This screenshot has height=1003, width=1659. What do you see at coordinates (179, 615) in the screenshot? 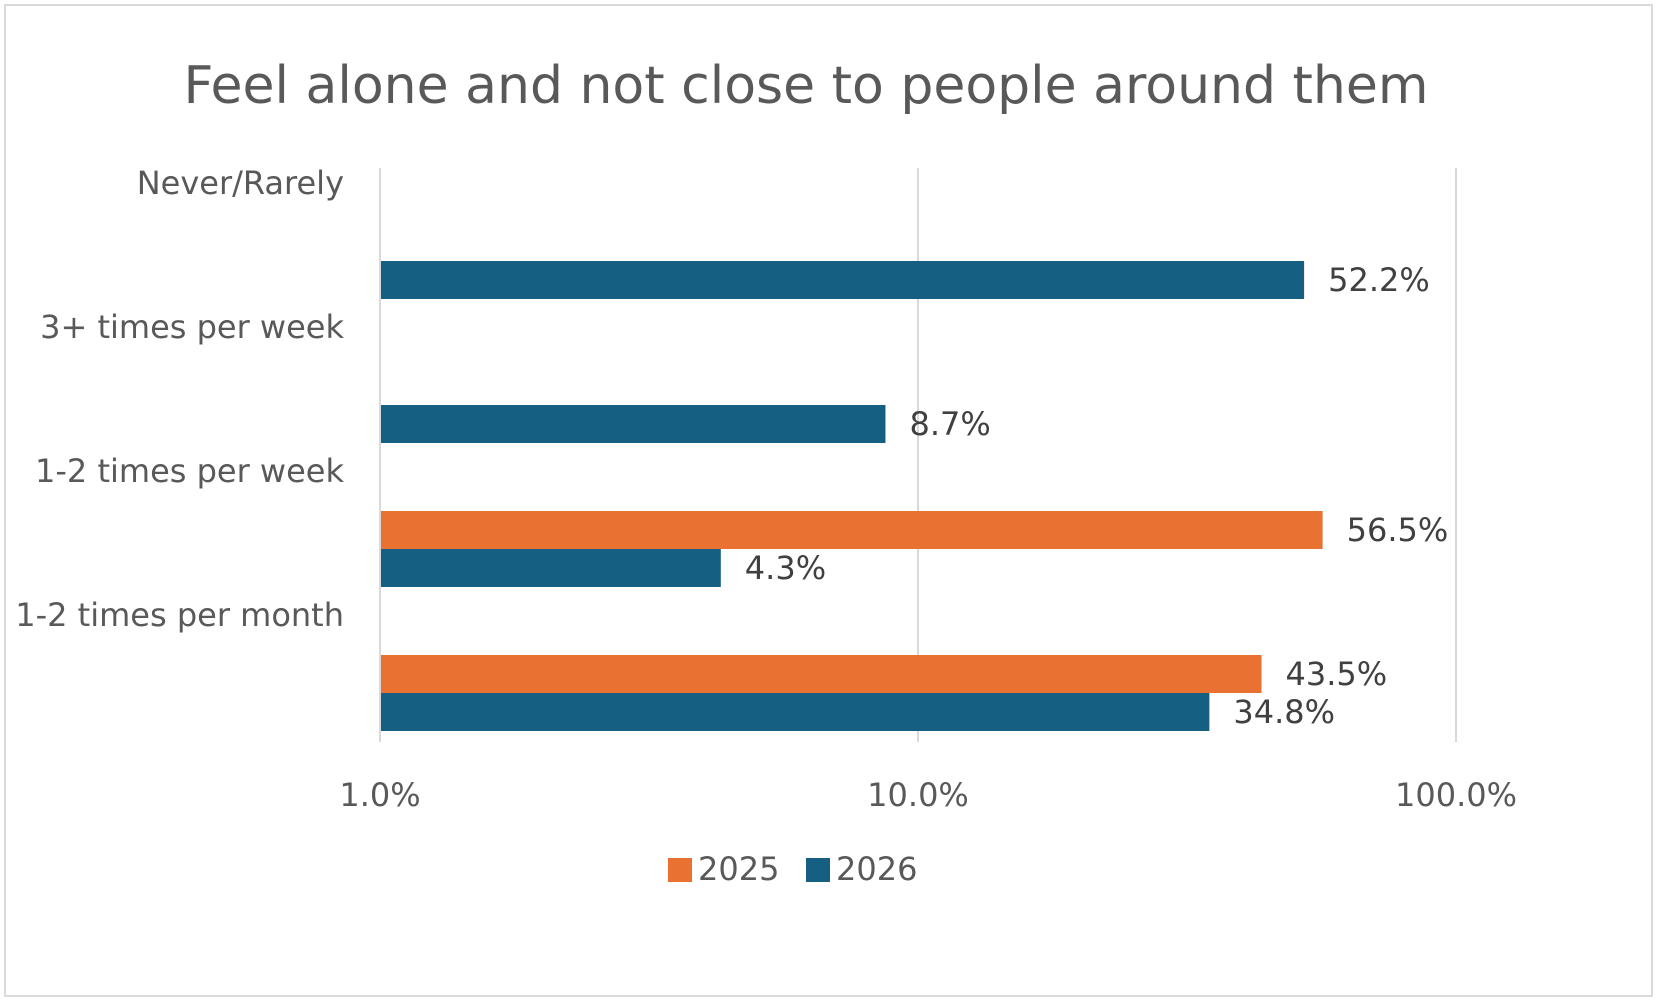
I see `category-label: 1-2 times per month` at bounding box center [179, 615].